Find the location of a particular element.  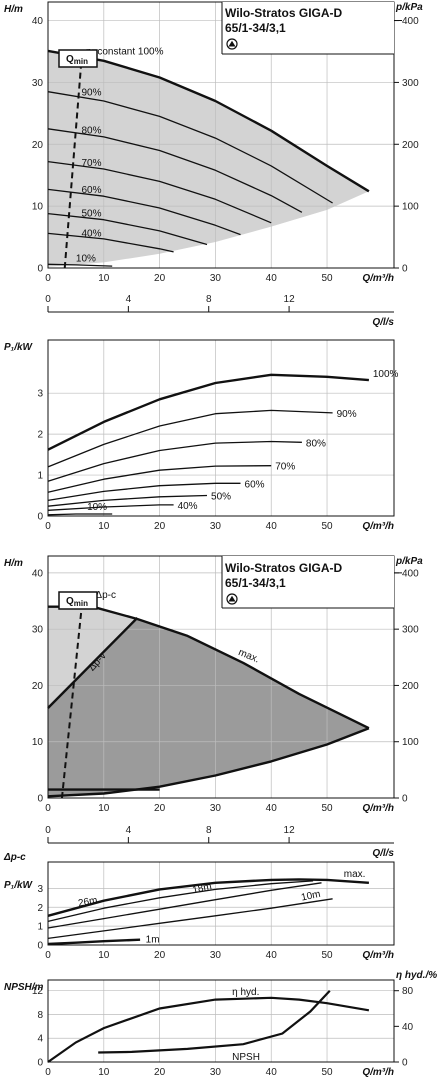

dp-v-region is located at coordinates (208, 708).